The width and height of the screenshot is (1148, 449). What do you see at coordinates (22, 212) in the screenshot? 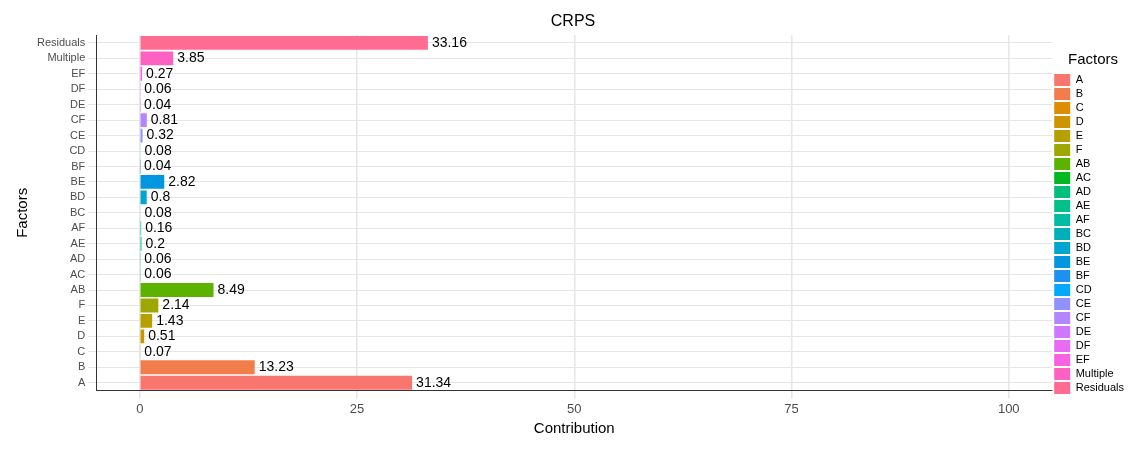
I see `y-axis-title: Factors` at bounding box center [22, 212].